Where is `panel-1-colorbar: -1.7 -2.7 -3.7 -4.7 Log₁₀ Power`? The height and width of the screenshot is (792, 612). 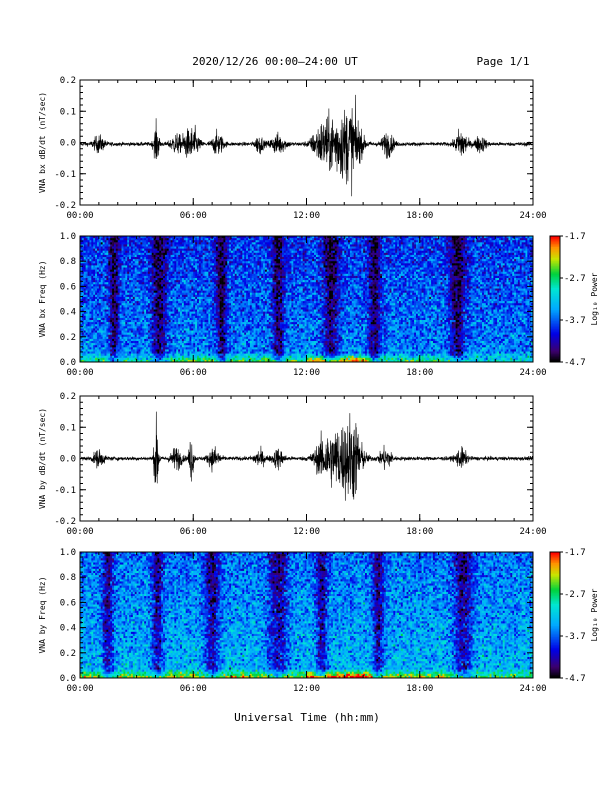 panel-1-colorbar: -1.7 -2.7 -3.7 -4.7 Log₁₀ Power is located at coordinates (574, 300).